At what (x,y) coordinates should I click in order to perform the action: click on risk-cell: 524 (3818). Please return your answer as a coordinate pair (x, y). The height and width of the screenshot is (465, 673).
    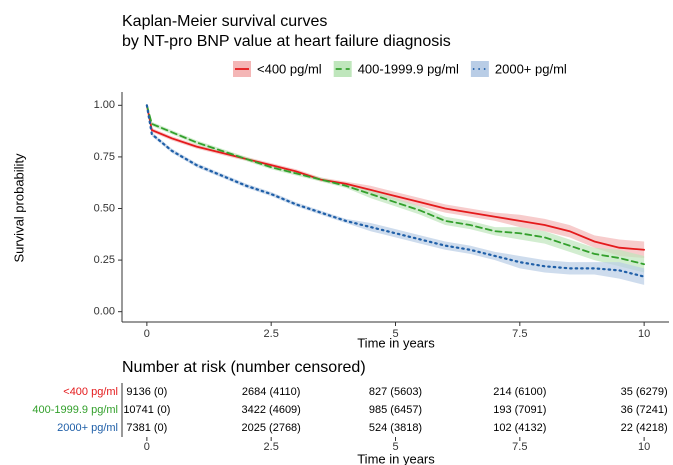
    Looking at the image, I should click on (395, 428).